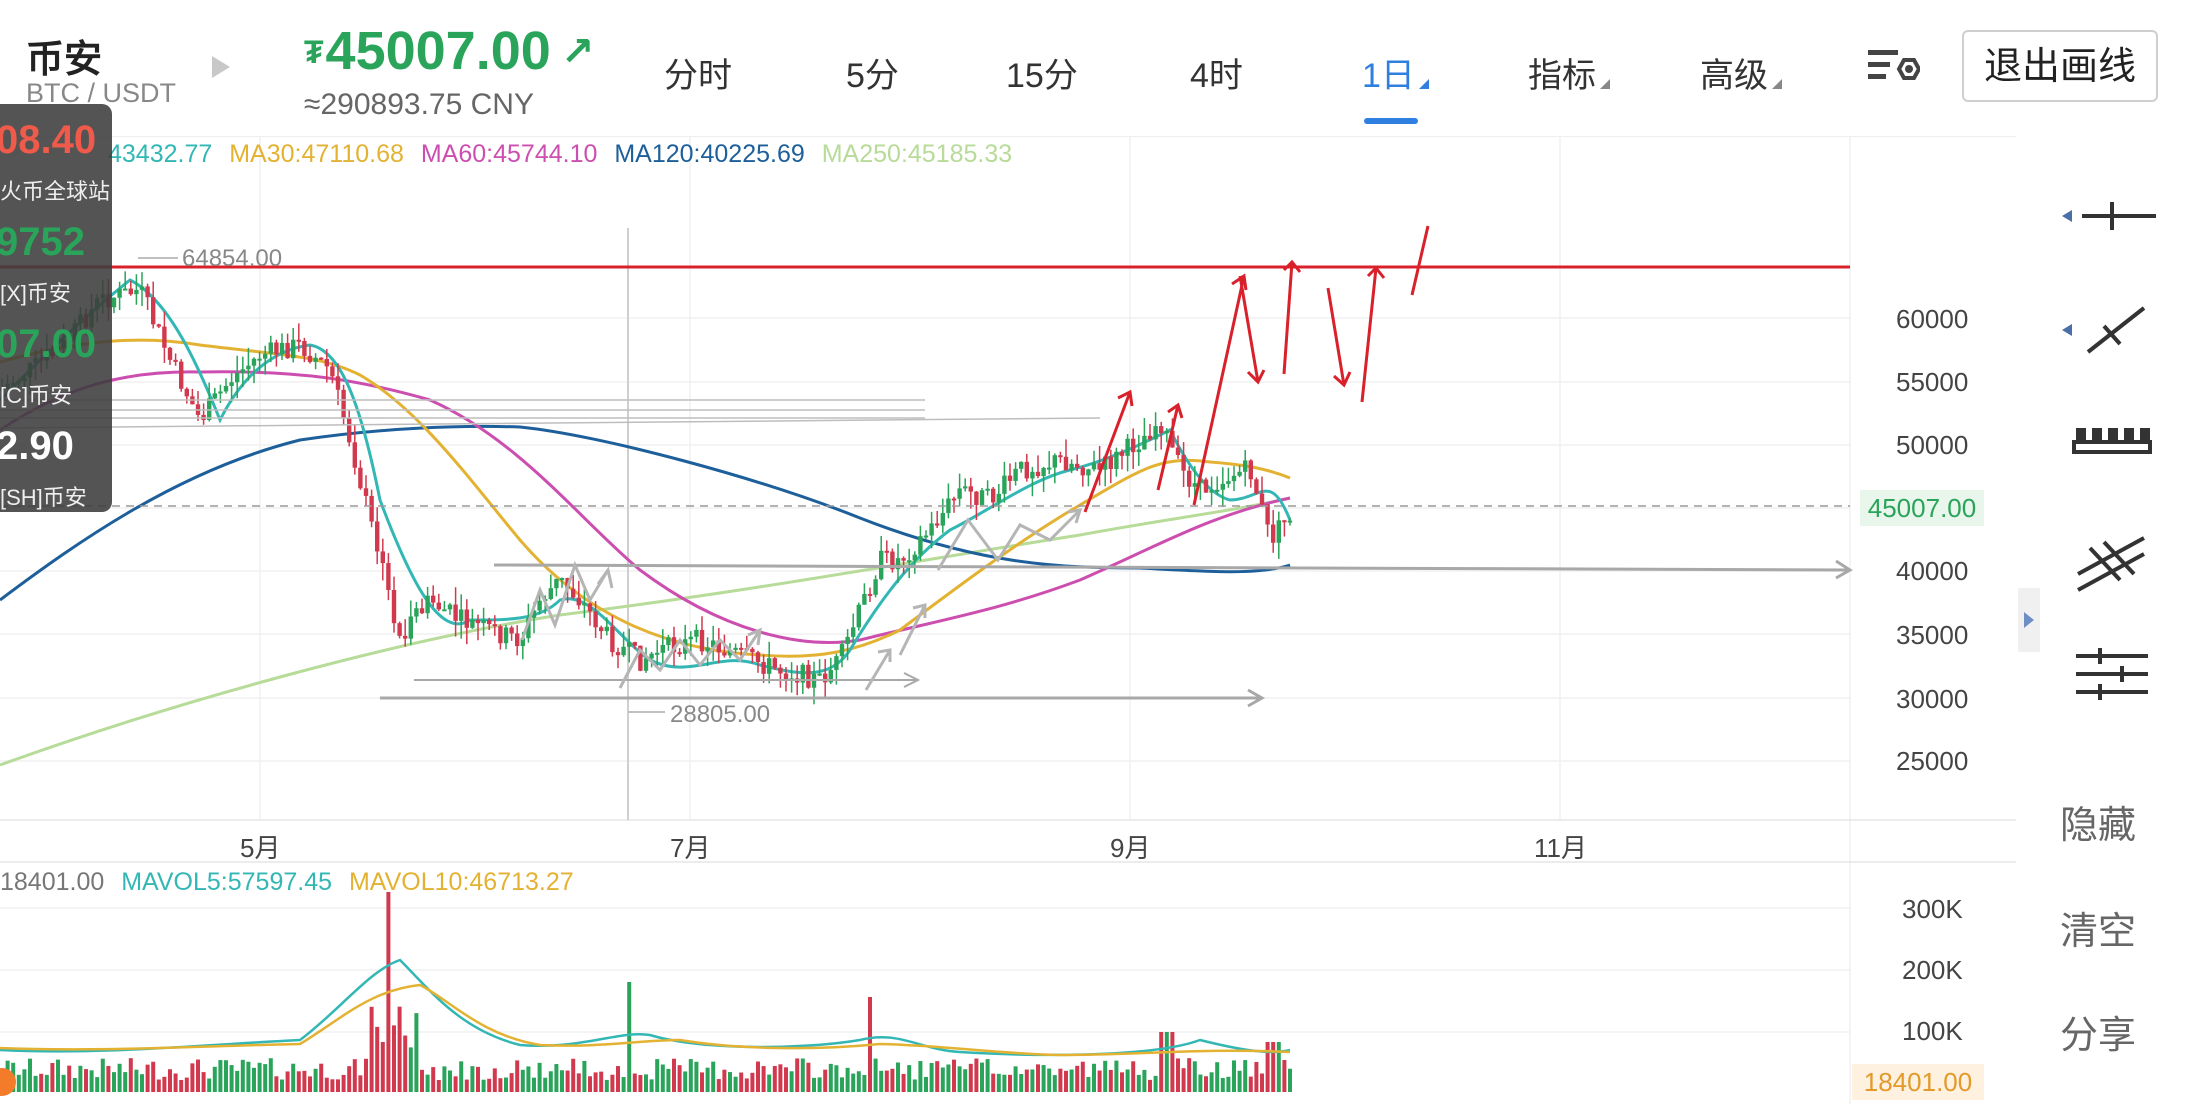 The image size is (2185, 1104). What do you see at coordinates (2029, 620) in the screenshot?
I see `collapse-toolbar-icon` at bounding box center [2029, 620].